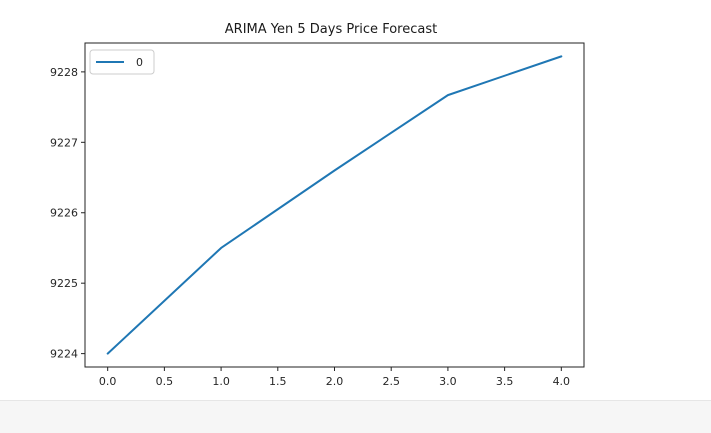 Image resolution: width=711 pixels, height=433 pixels. Describe the element at coordinates (331, 29) in the screenshot. I see `chart-title: ARIMA Yen 5 Days Price Forecast` at that location.